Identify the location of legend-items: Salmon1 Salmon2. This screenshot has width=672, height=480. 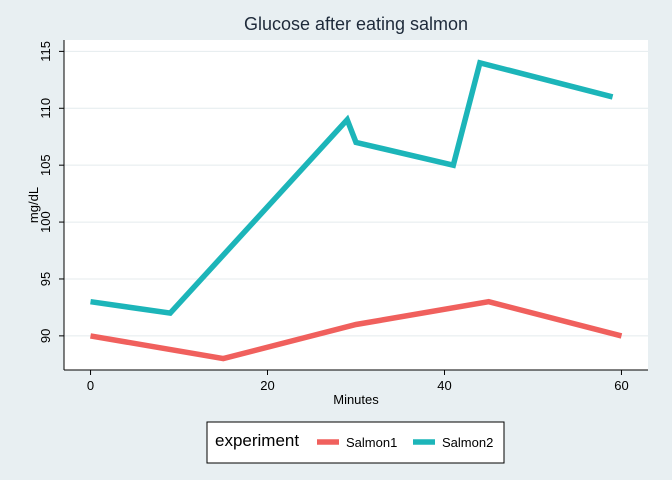
(405, 442).